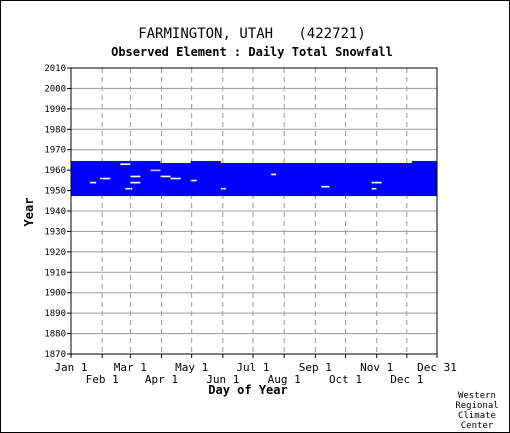 The height and width of the screenshot is (433, 510). Describe the element at coordinates (477, 416) in the screenshot. I see `credit-line-3: Climate` at that location.